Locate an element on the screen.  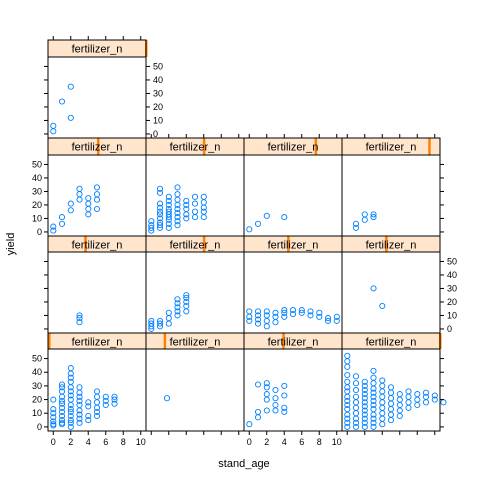
y-tick-label: 30 is located at coordinates (37, 191).